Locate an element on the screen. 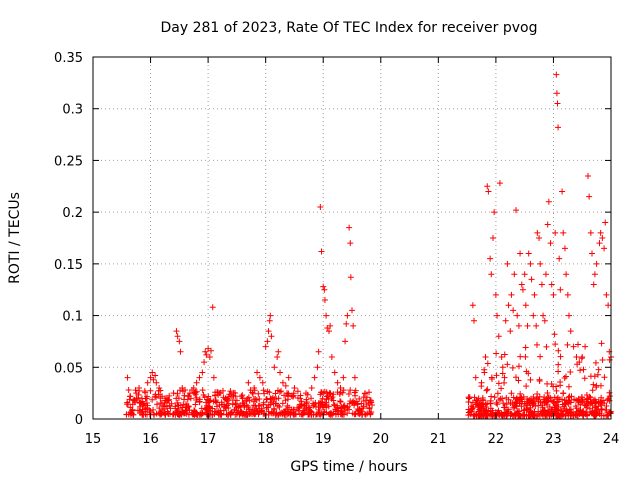 The image size is (640, 480). y-tick-label: 0.35 is located at coordinates (68, 58).